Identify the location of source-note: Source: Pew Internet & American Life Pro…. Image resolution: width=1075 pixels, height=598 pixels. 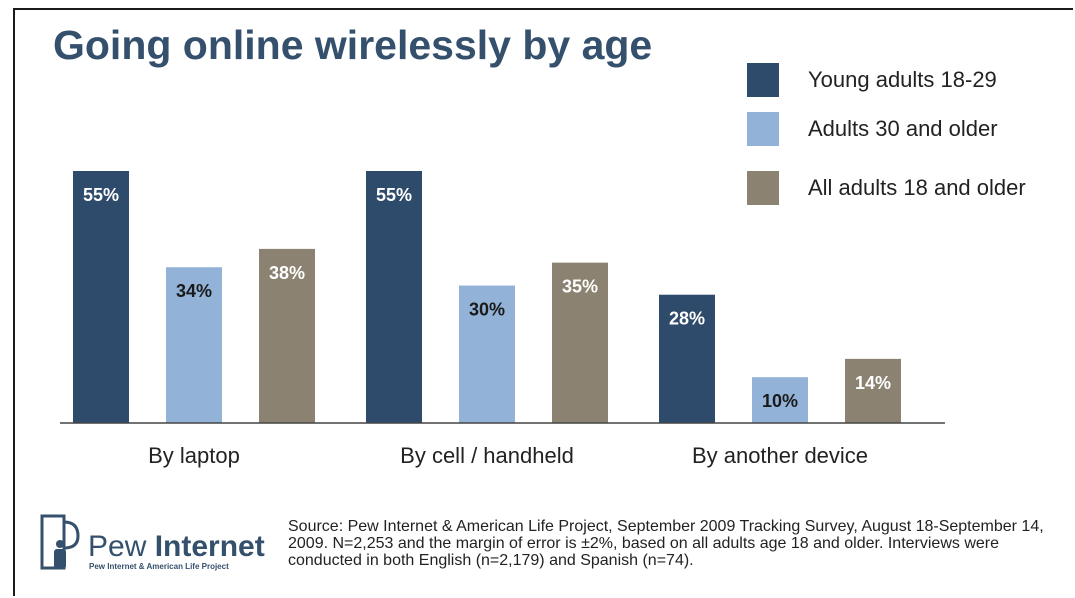
(666, 543).